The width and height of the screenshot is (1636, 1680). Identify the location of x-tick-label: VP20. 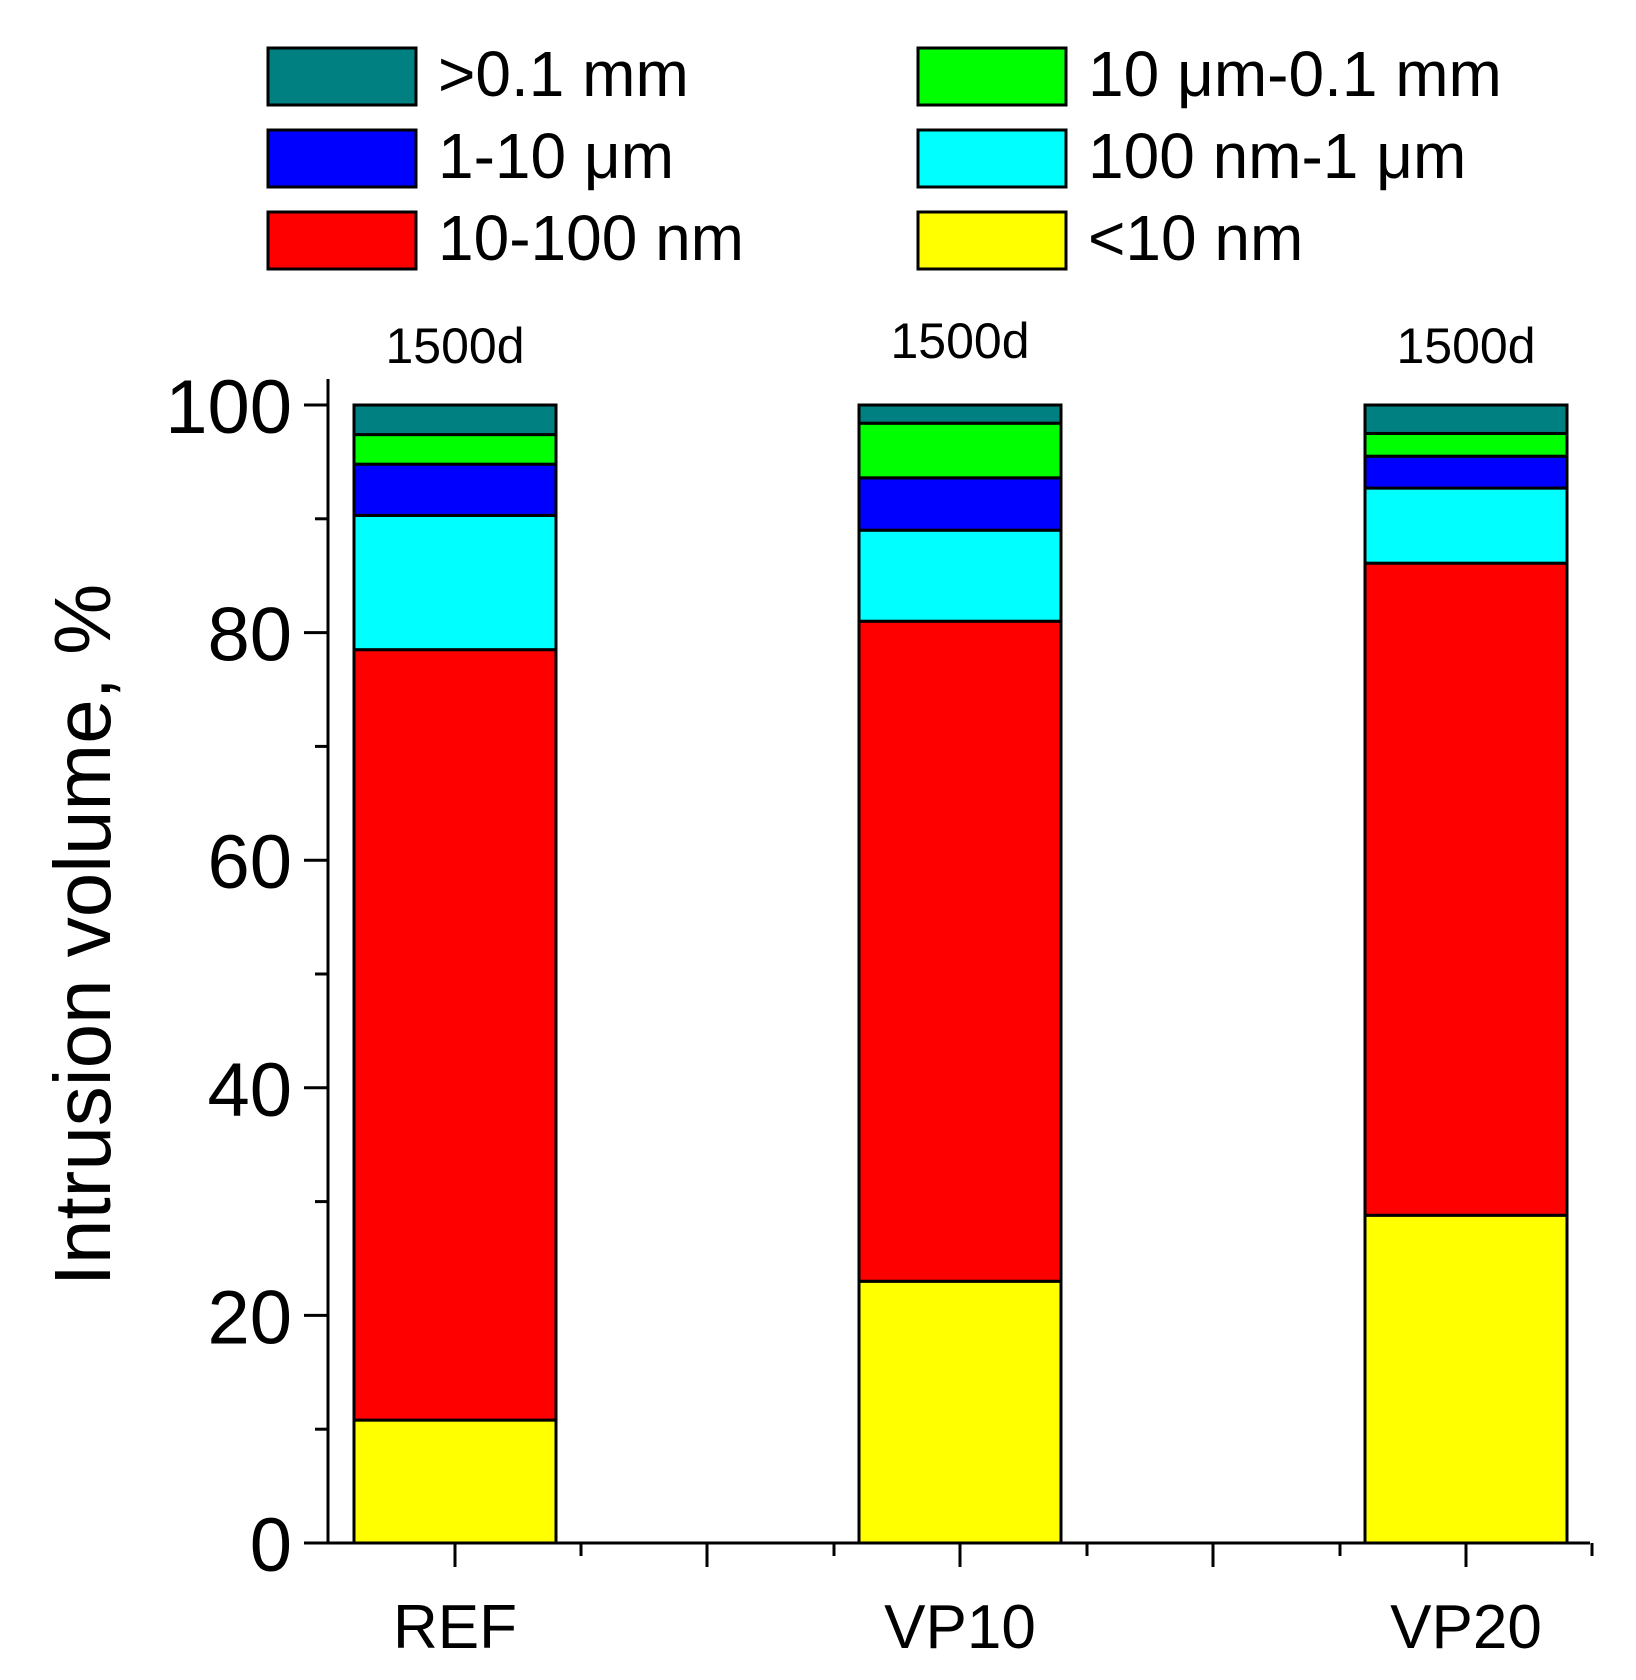
(1466, 1627).